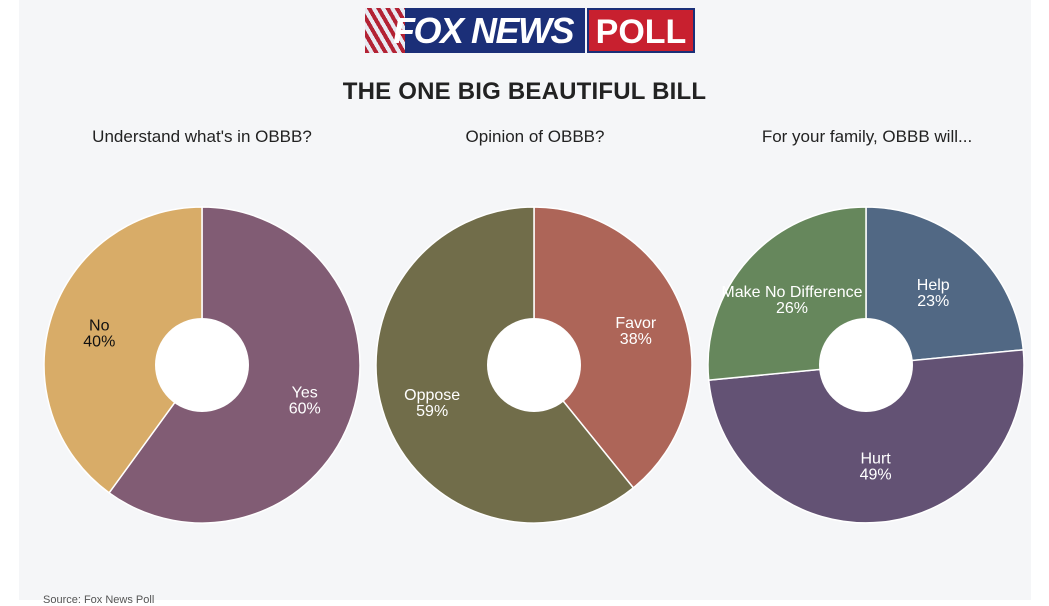  I want to click on slice-label-help: Help, so click(933, 285).